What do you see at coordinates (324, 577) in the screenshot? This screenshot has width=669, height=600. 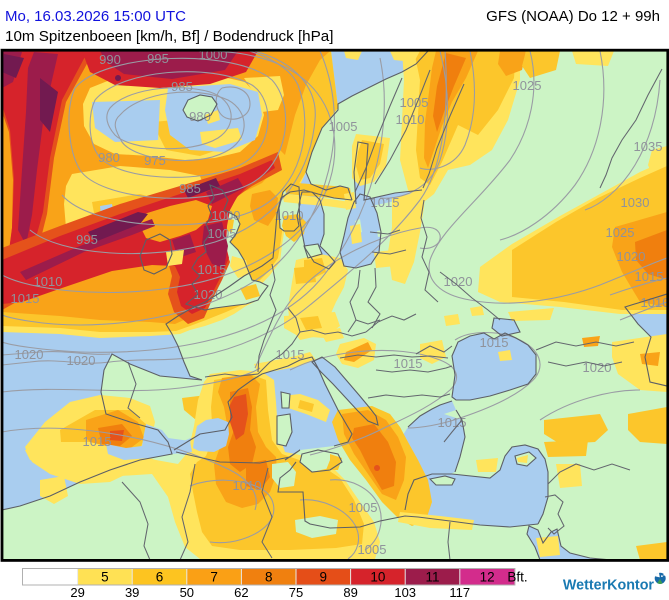 I see `svg-text: 9` at bounding box center [324, 577].